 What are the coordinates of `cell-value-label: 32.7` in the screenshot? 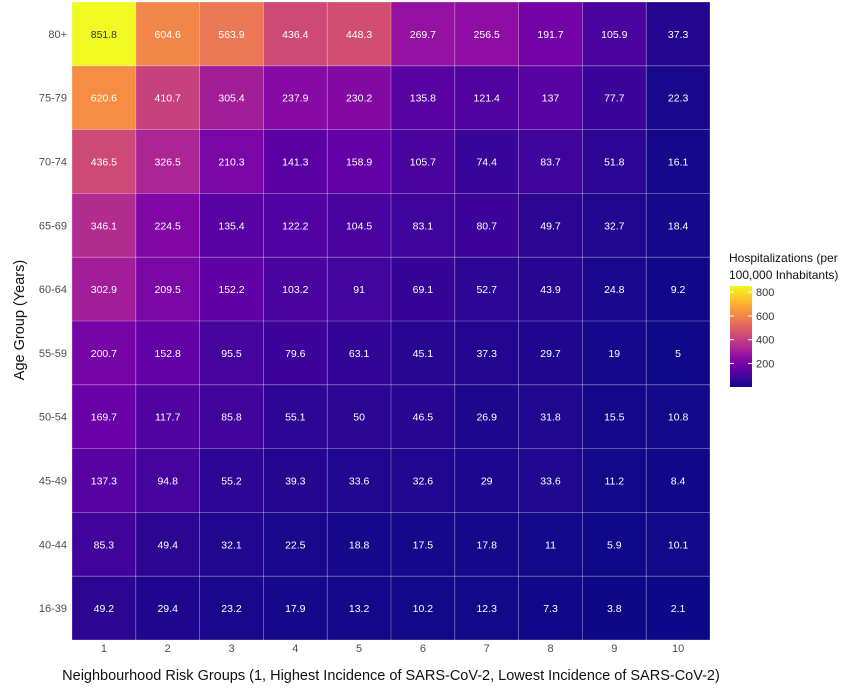 It's located at (614, 226).